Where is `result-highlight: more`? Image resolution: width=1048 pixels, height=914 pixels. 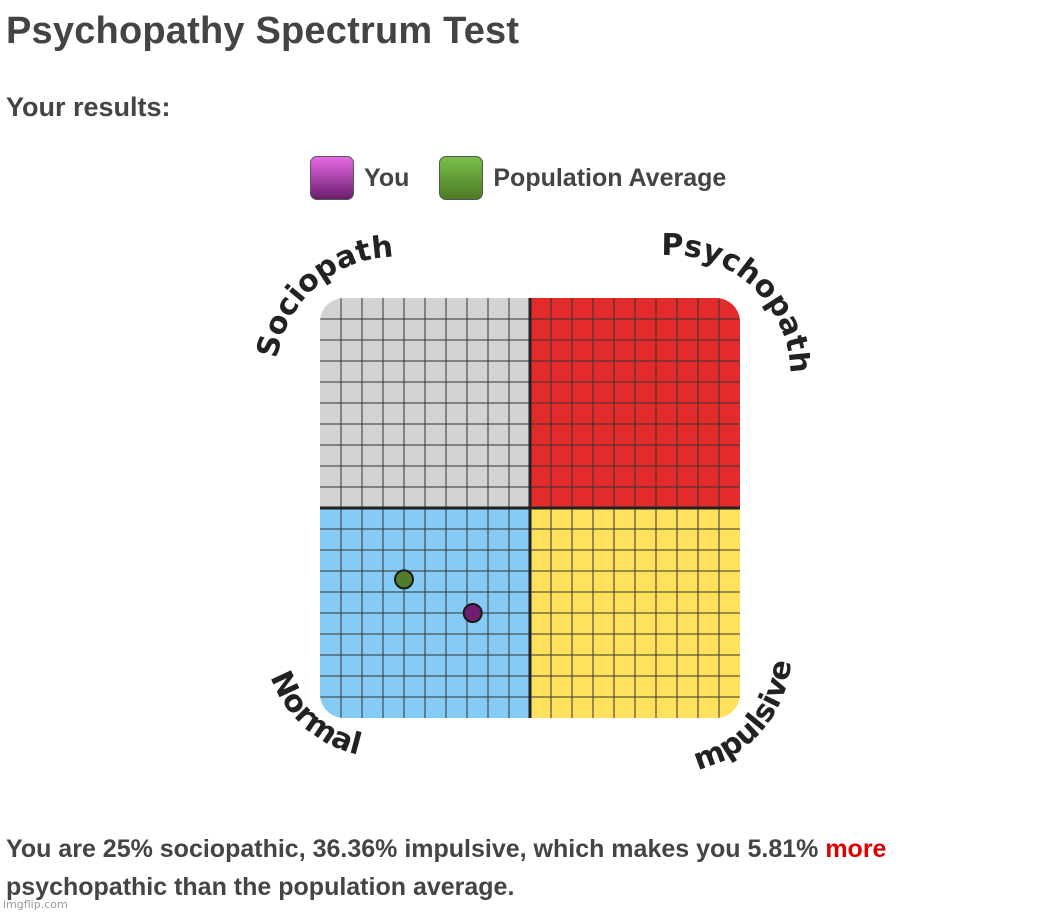
result-highlight: more is located at coordinates (856, 849).